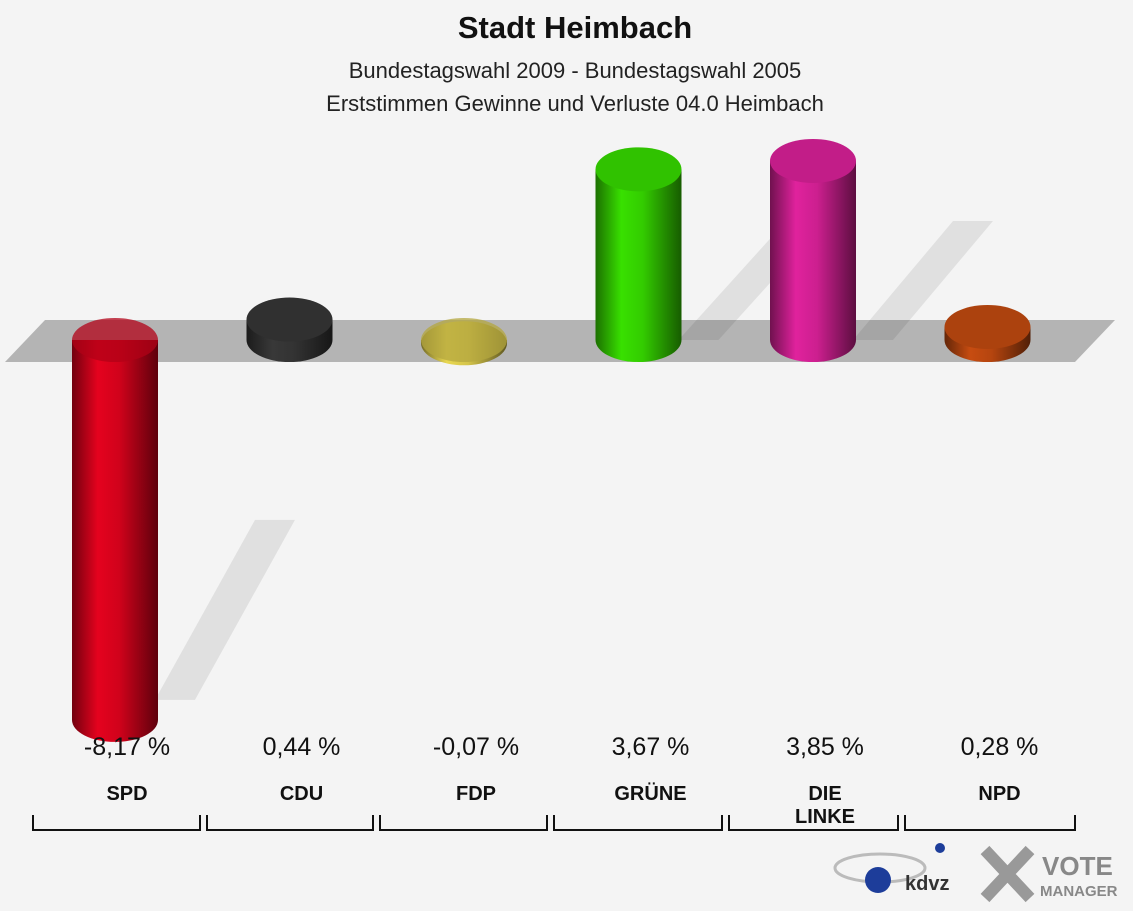 Image resolution: width=1133 pixels, height=911 pixels. What do you see at coordinates (927, 884) in the screenshot?
I see `logo-text: kdvz` at bounding box center [927, 884].